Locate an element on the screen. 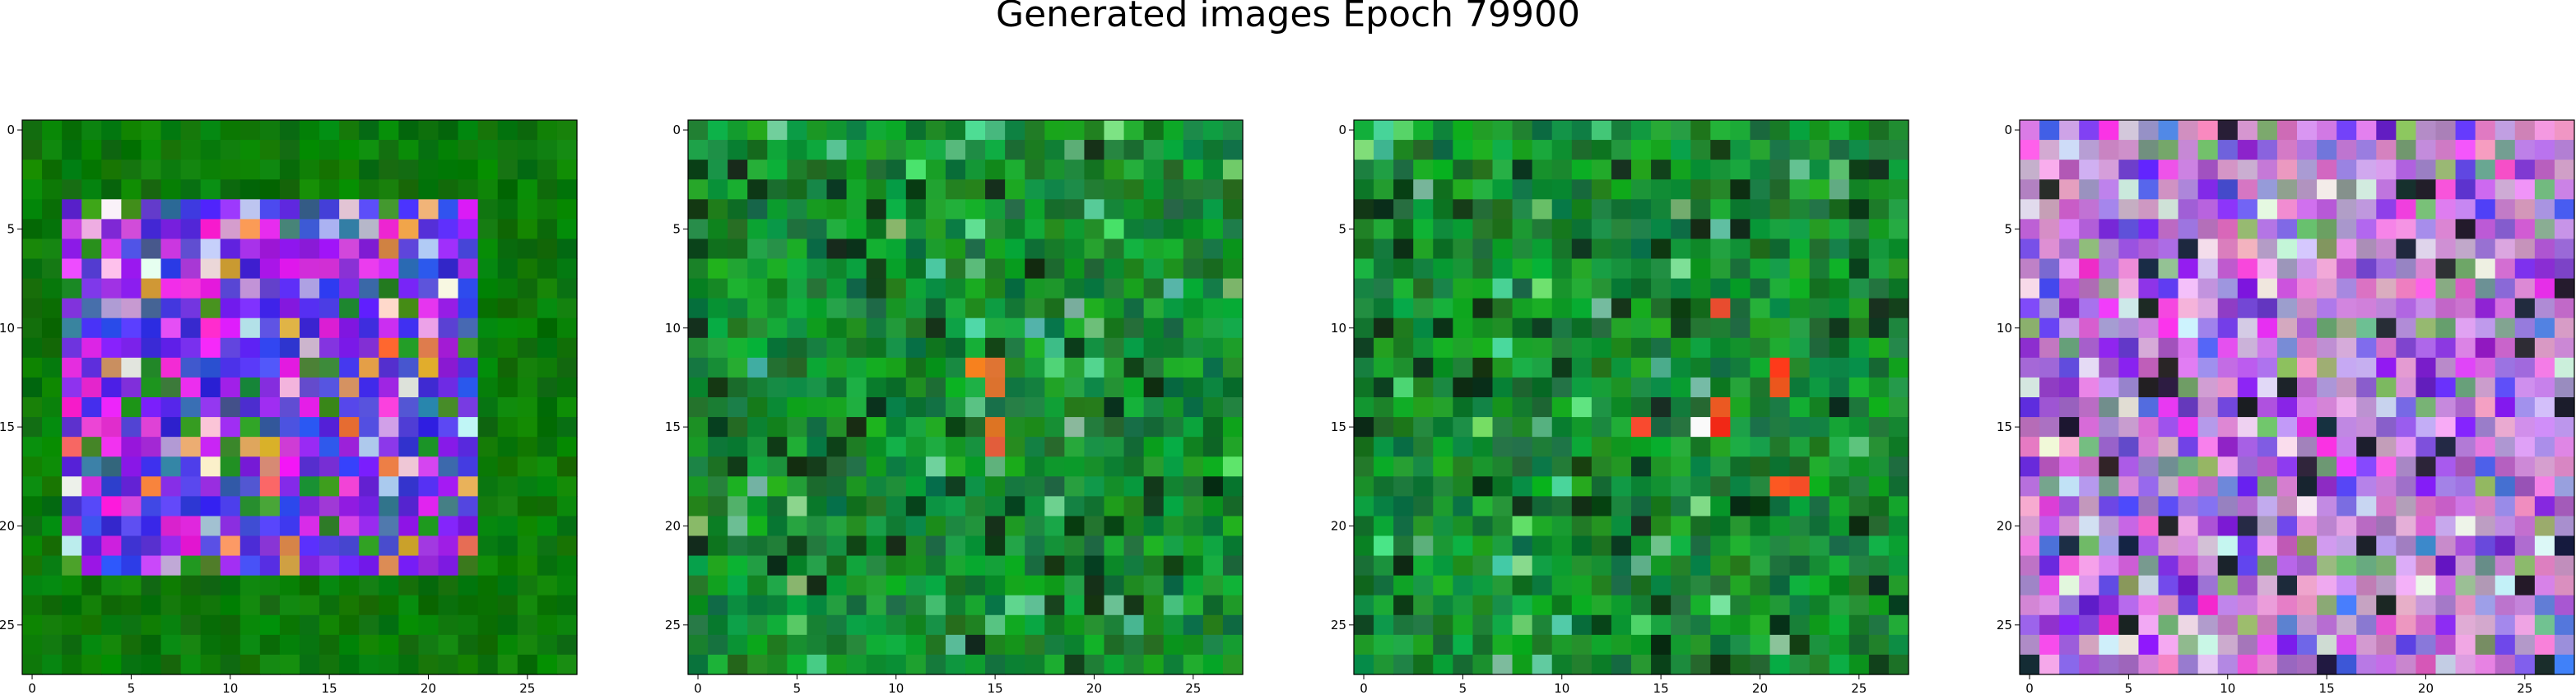 The image size is (2576, 695). y-tick-label: 0 is located at coordinates (1342, 130).